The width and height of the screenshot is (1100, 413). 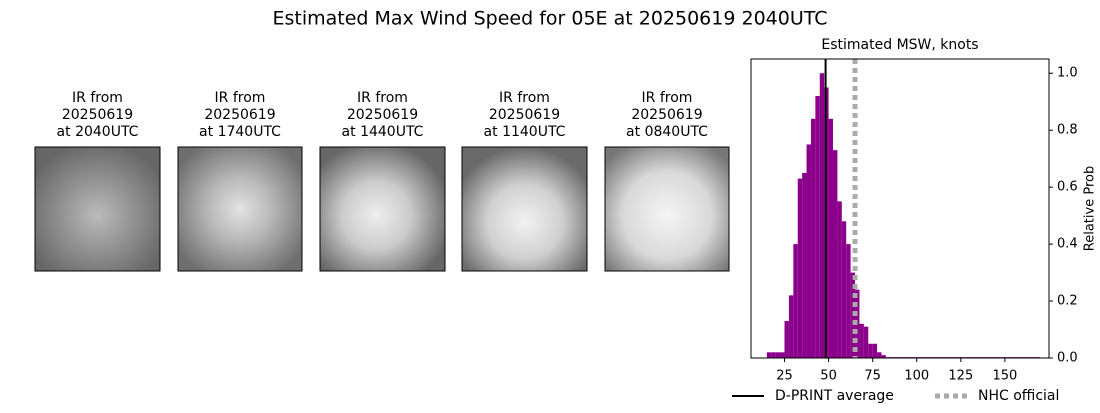 What do you see at coordinates (1005, 376) in the screenshot?
I see `x-tick-label: 150` at bounding box center [1005, 376].